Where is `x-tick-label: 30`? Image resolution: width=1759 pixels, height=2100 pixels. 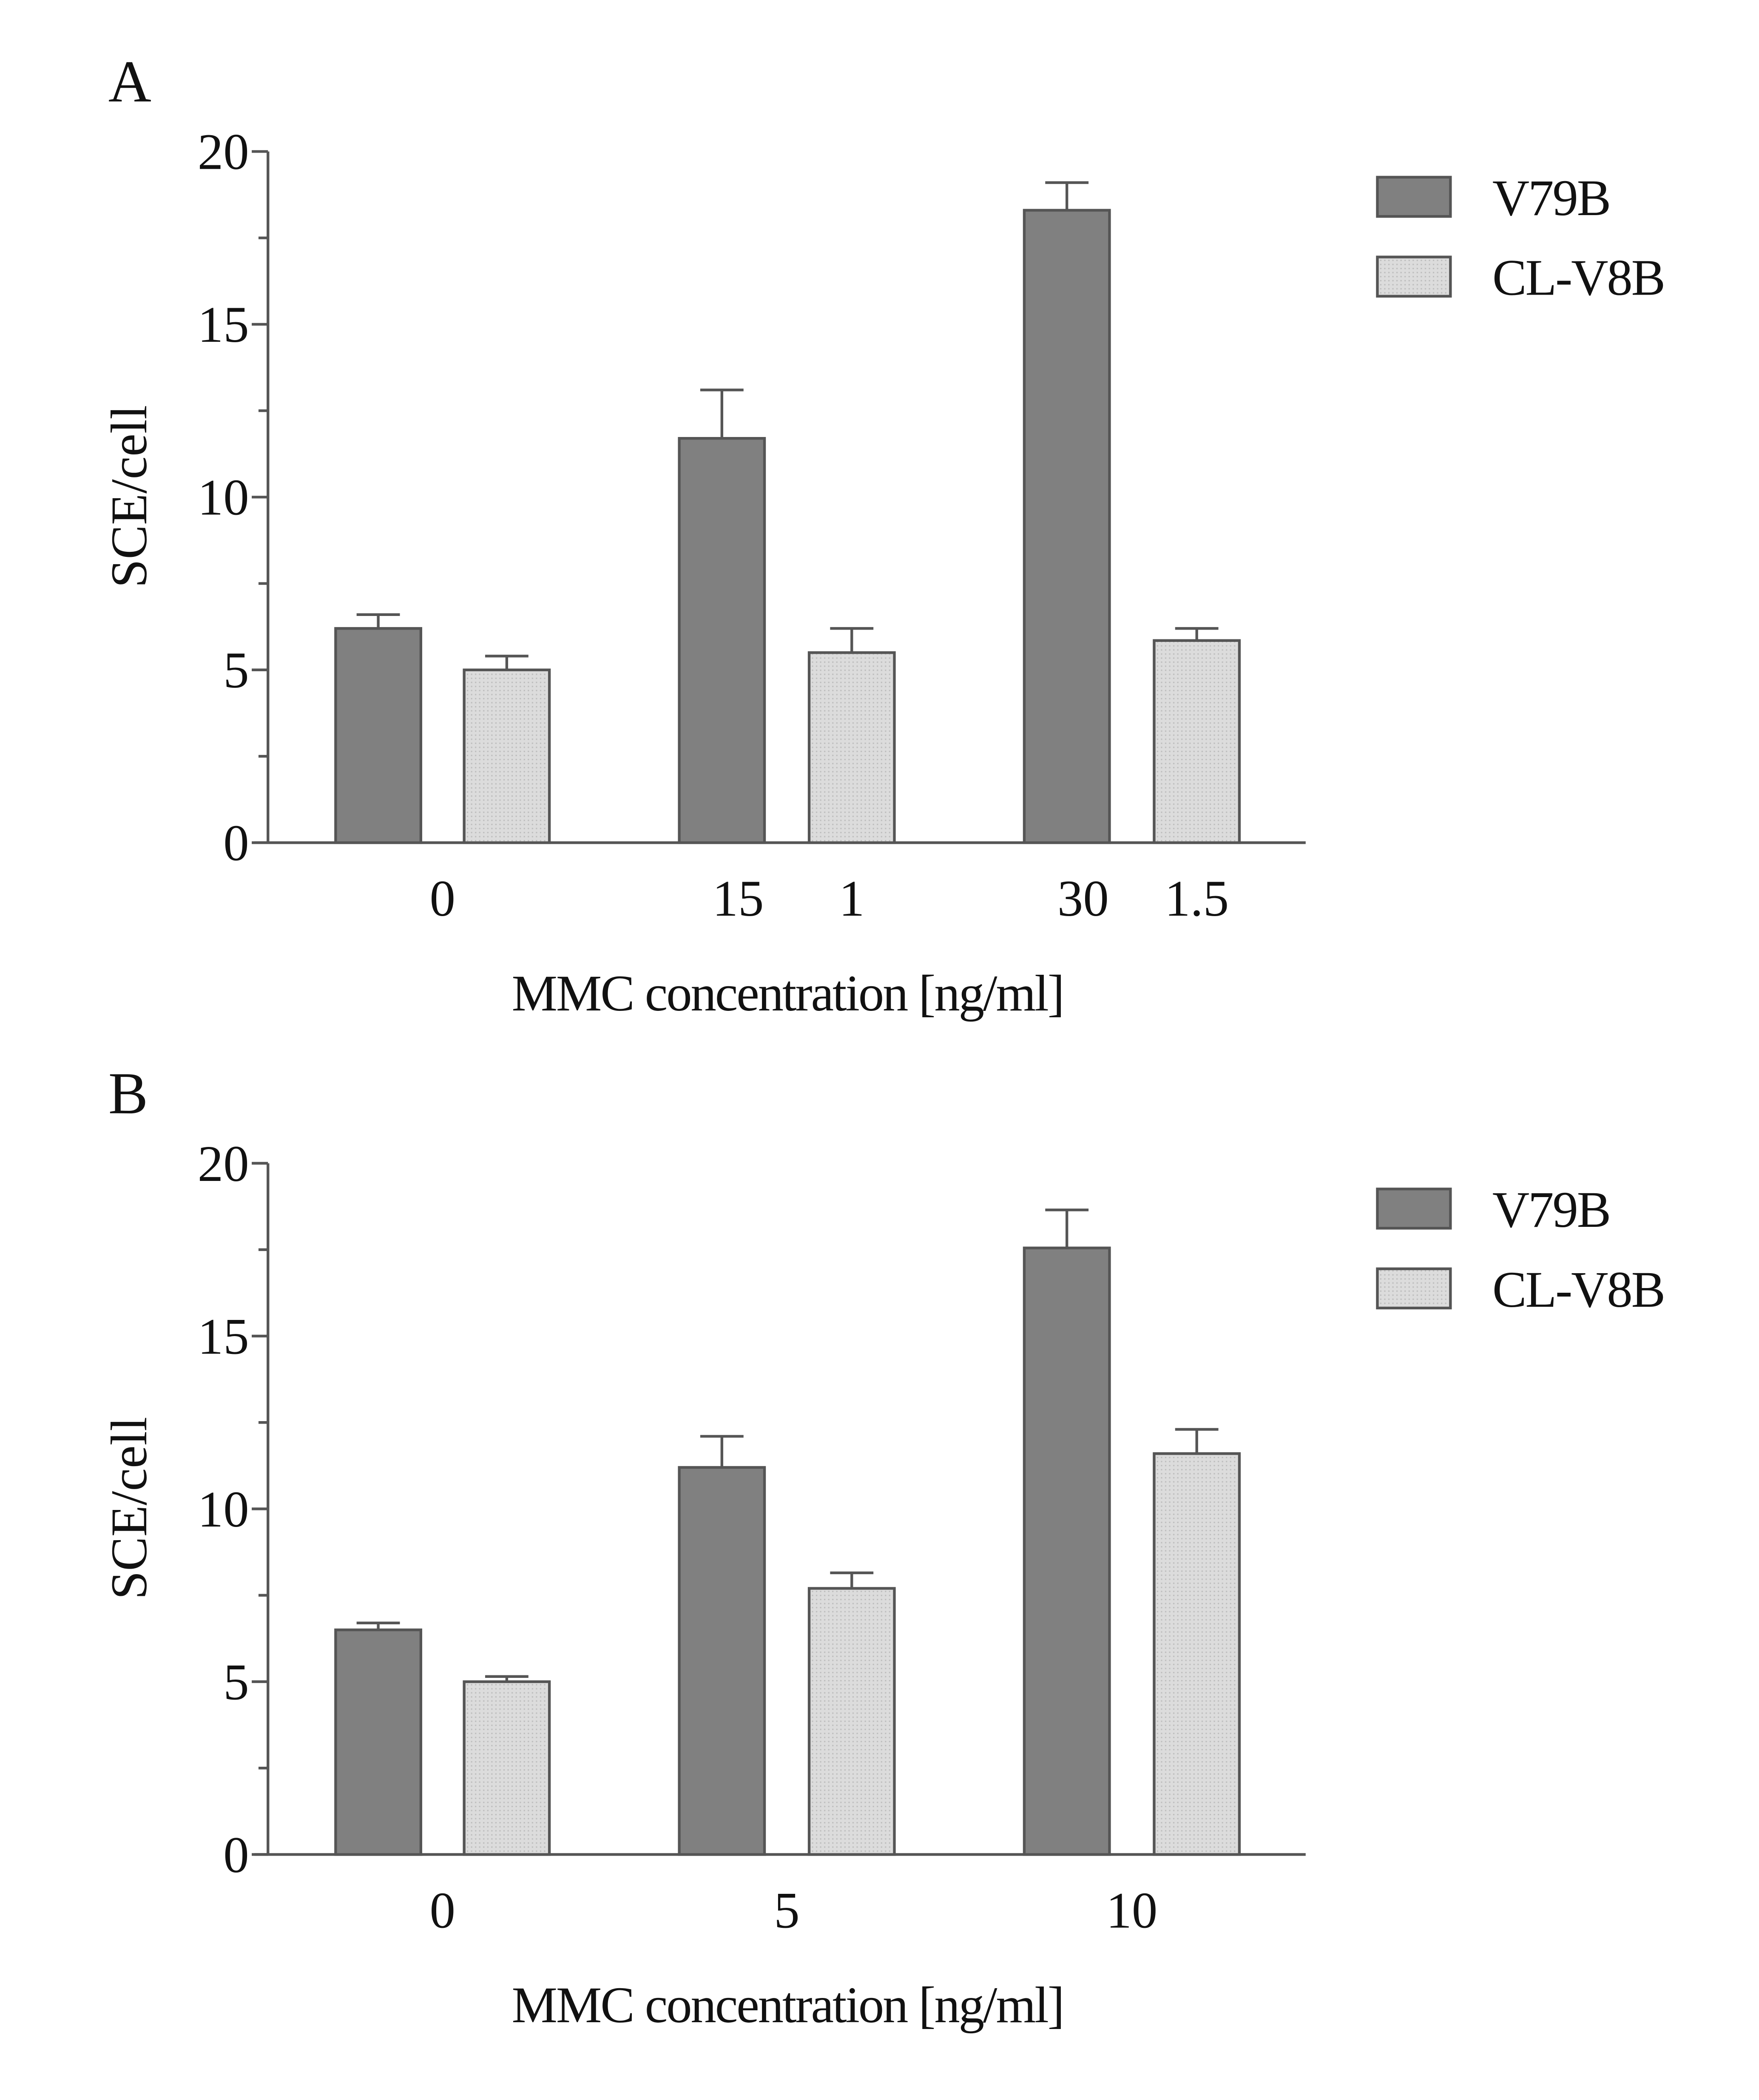
x-tick-label: 30 is located at coordinates (1083, 899).